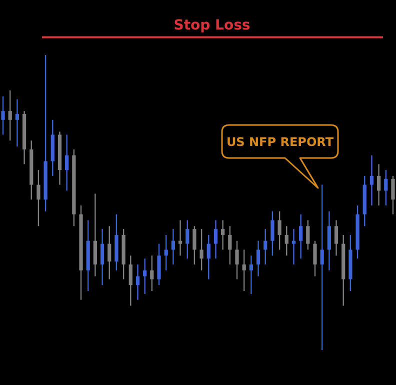 The image size is (396, 385). I want to click on ref-line-label: Stop Loss, so click(212, 25).